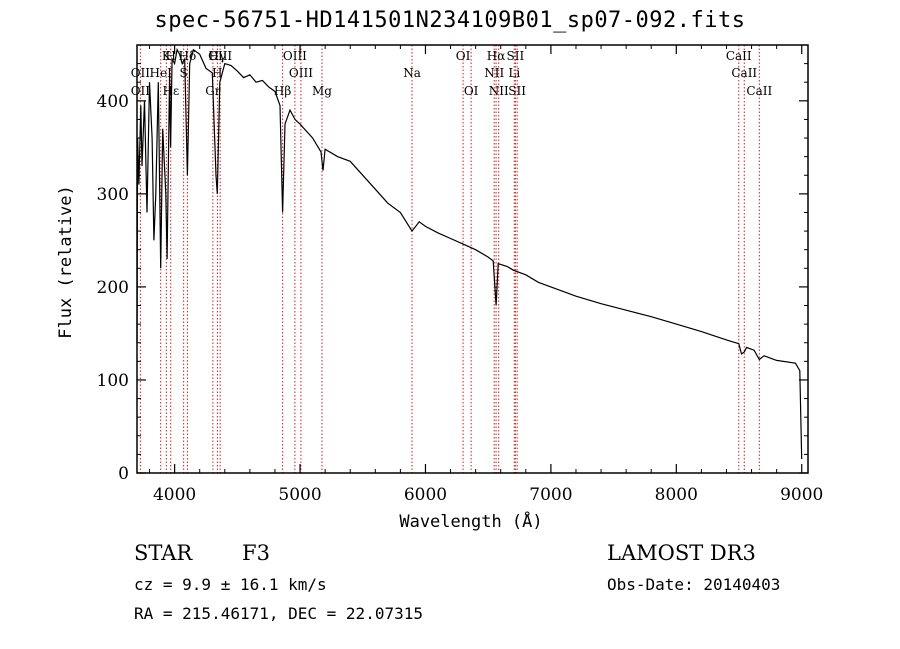 Image resolution: width=900 pixels, height=649 pixels. I want to click on line-marker-label: Hα, so click(496, 56).